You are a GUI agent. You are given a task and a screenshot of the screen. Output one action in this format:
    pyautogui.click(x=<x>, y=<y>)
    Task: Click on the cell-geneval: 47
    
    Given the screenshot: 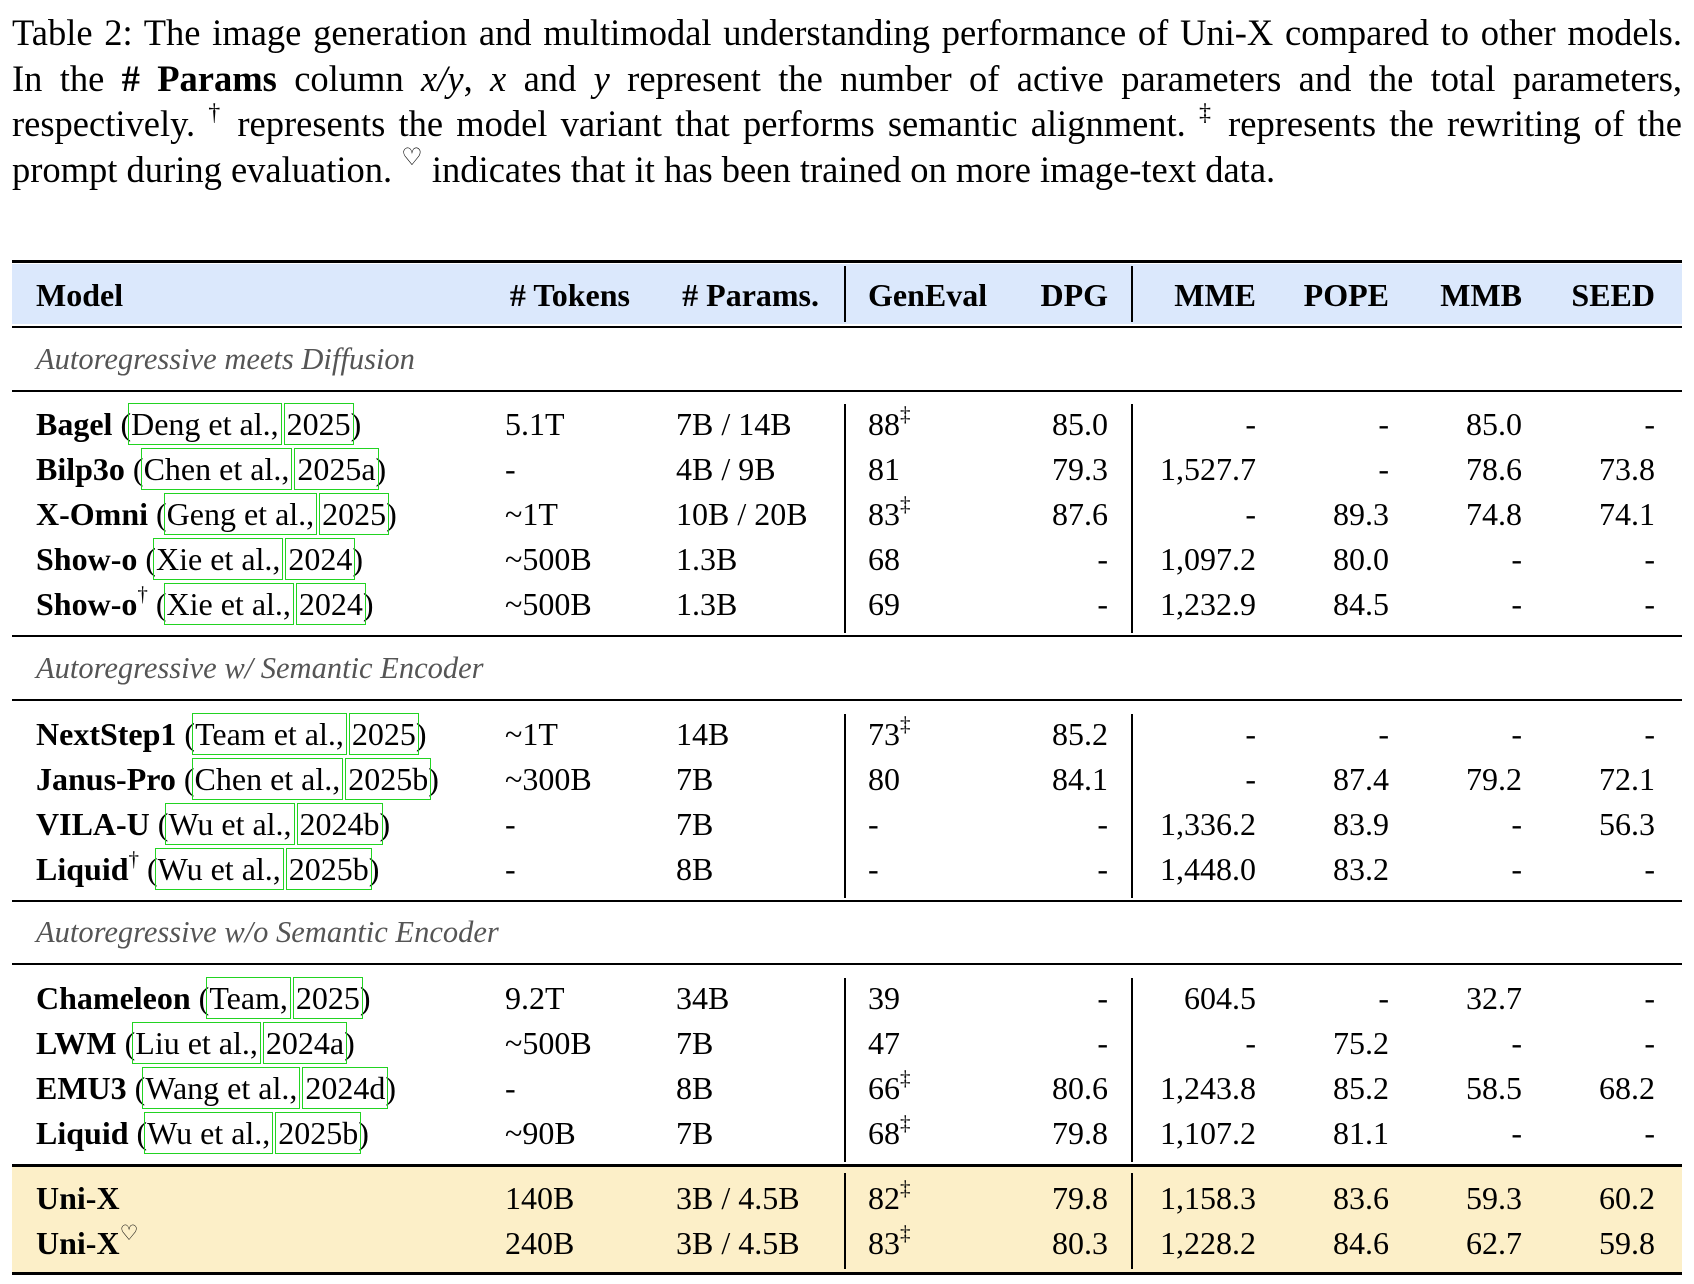 What is the action you would take?
    pyautogui.click(x=884, y=1043)
    